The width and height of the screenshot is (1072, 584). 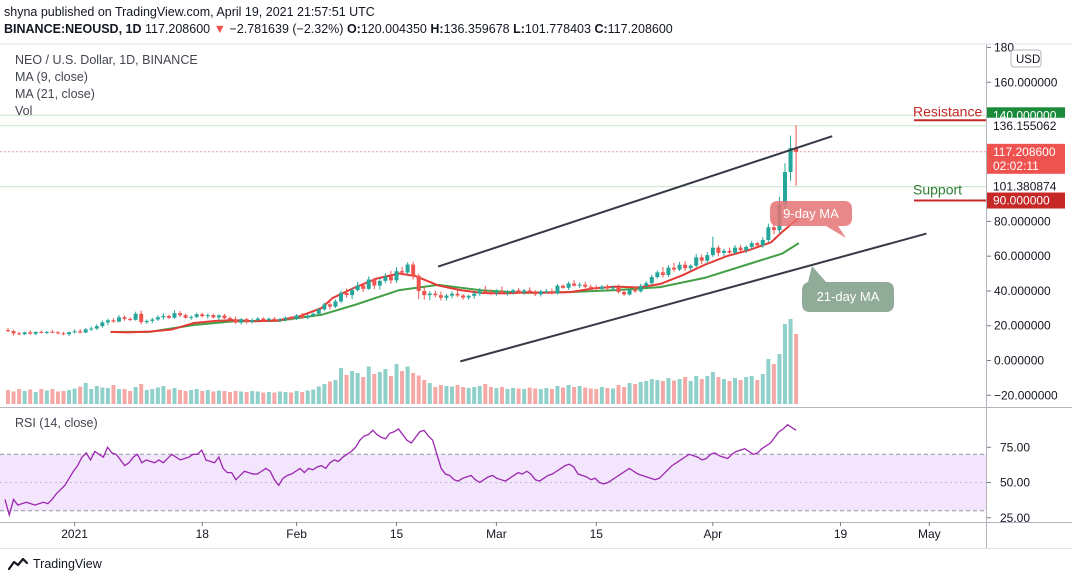 What do you see at coordinates (1026, 82) in the screenshot?
I see `price-tick-label: 160.000000` at bounding box center [1026, 82].